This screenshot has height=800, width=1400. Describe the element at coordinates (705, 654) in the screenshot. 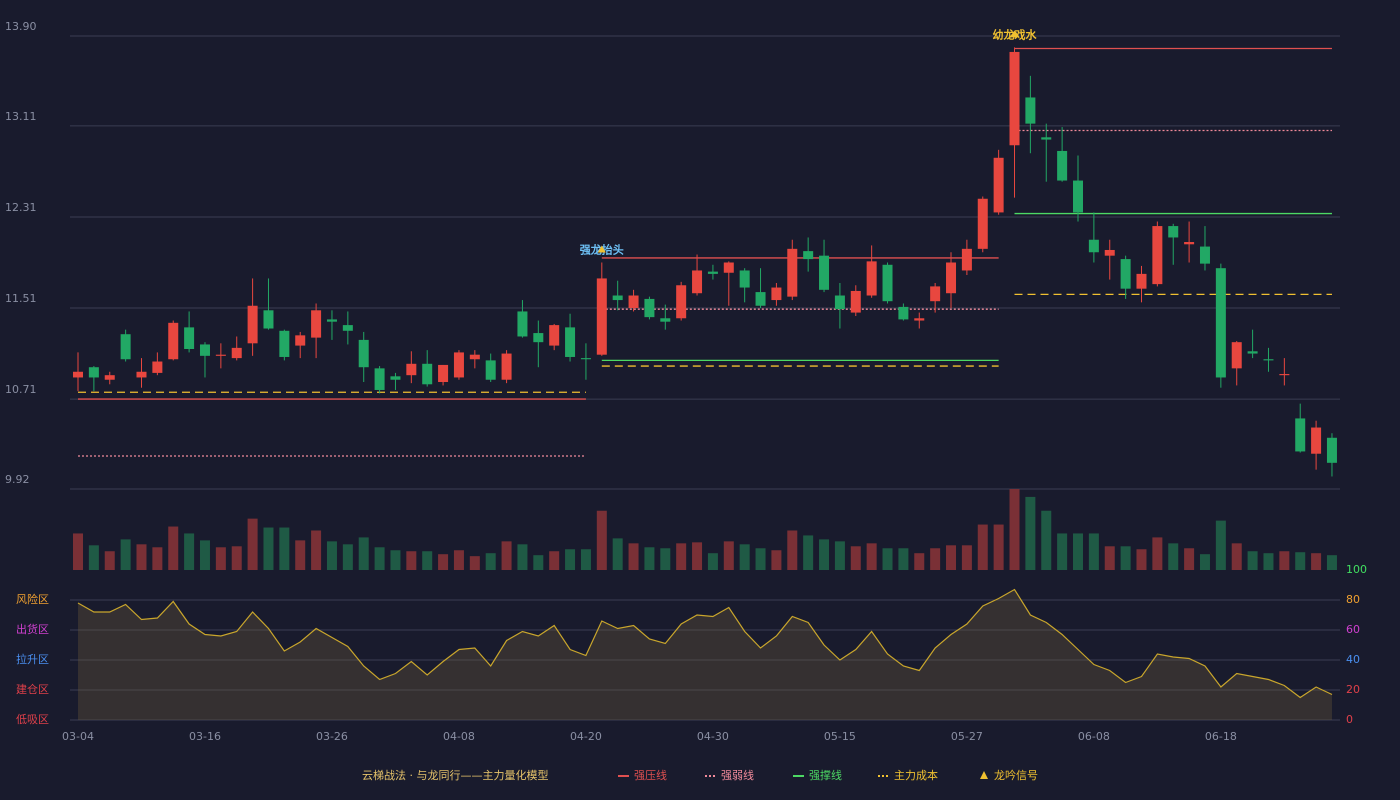

I see `oscillator-area` at that location.